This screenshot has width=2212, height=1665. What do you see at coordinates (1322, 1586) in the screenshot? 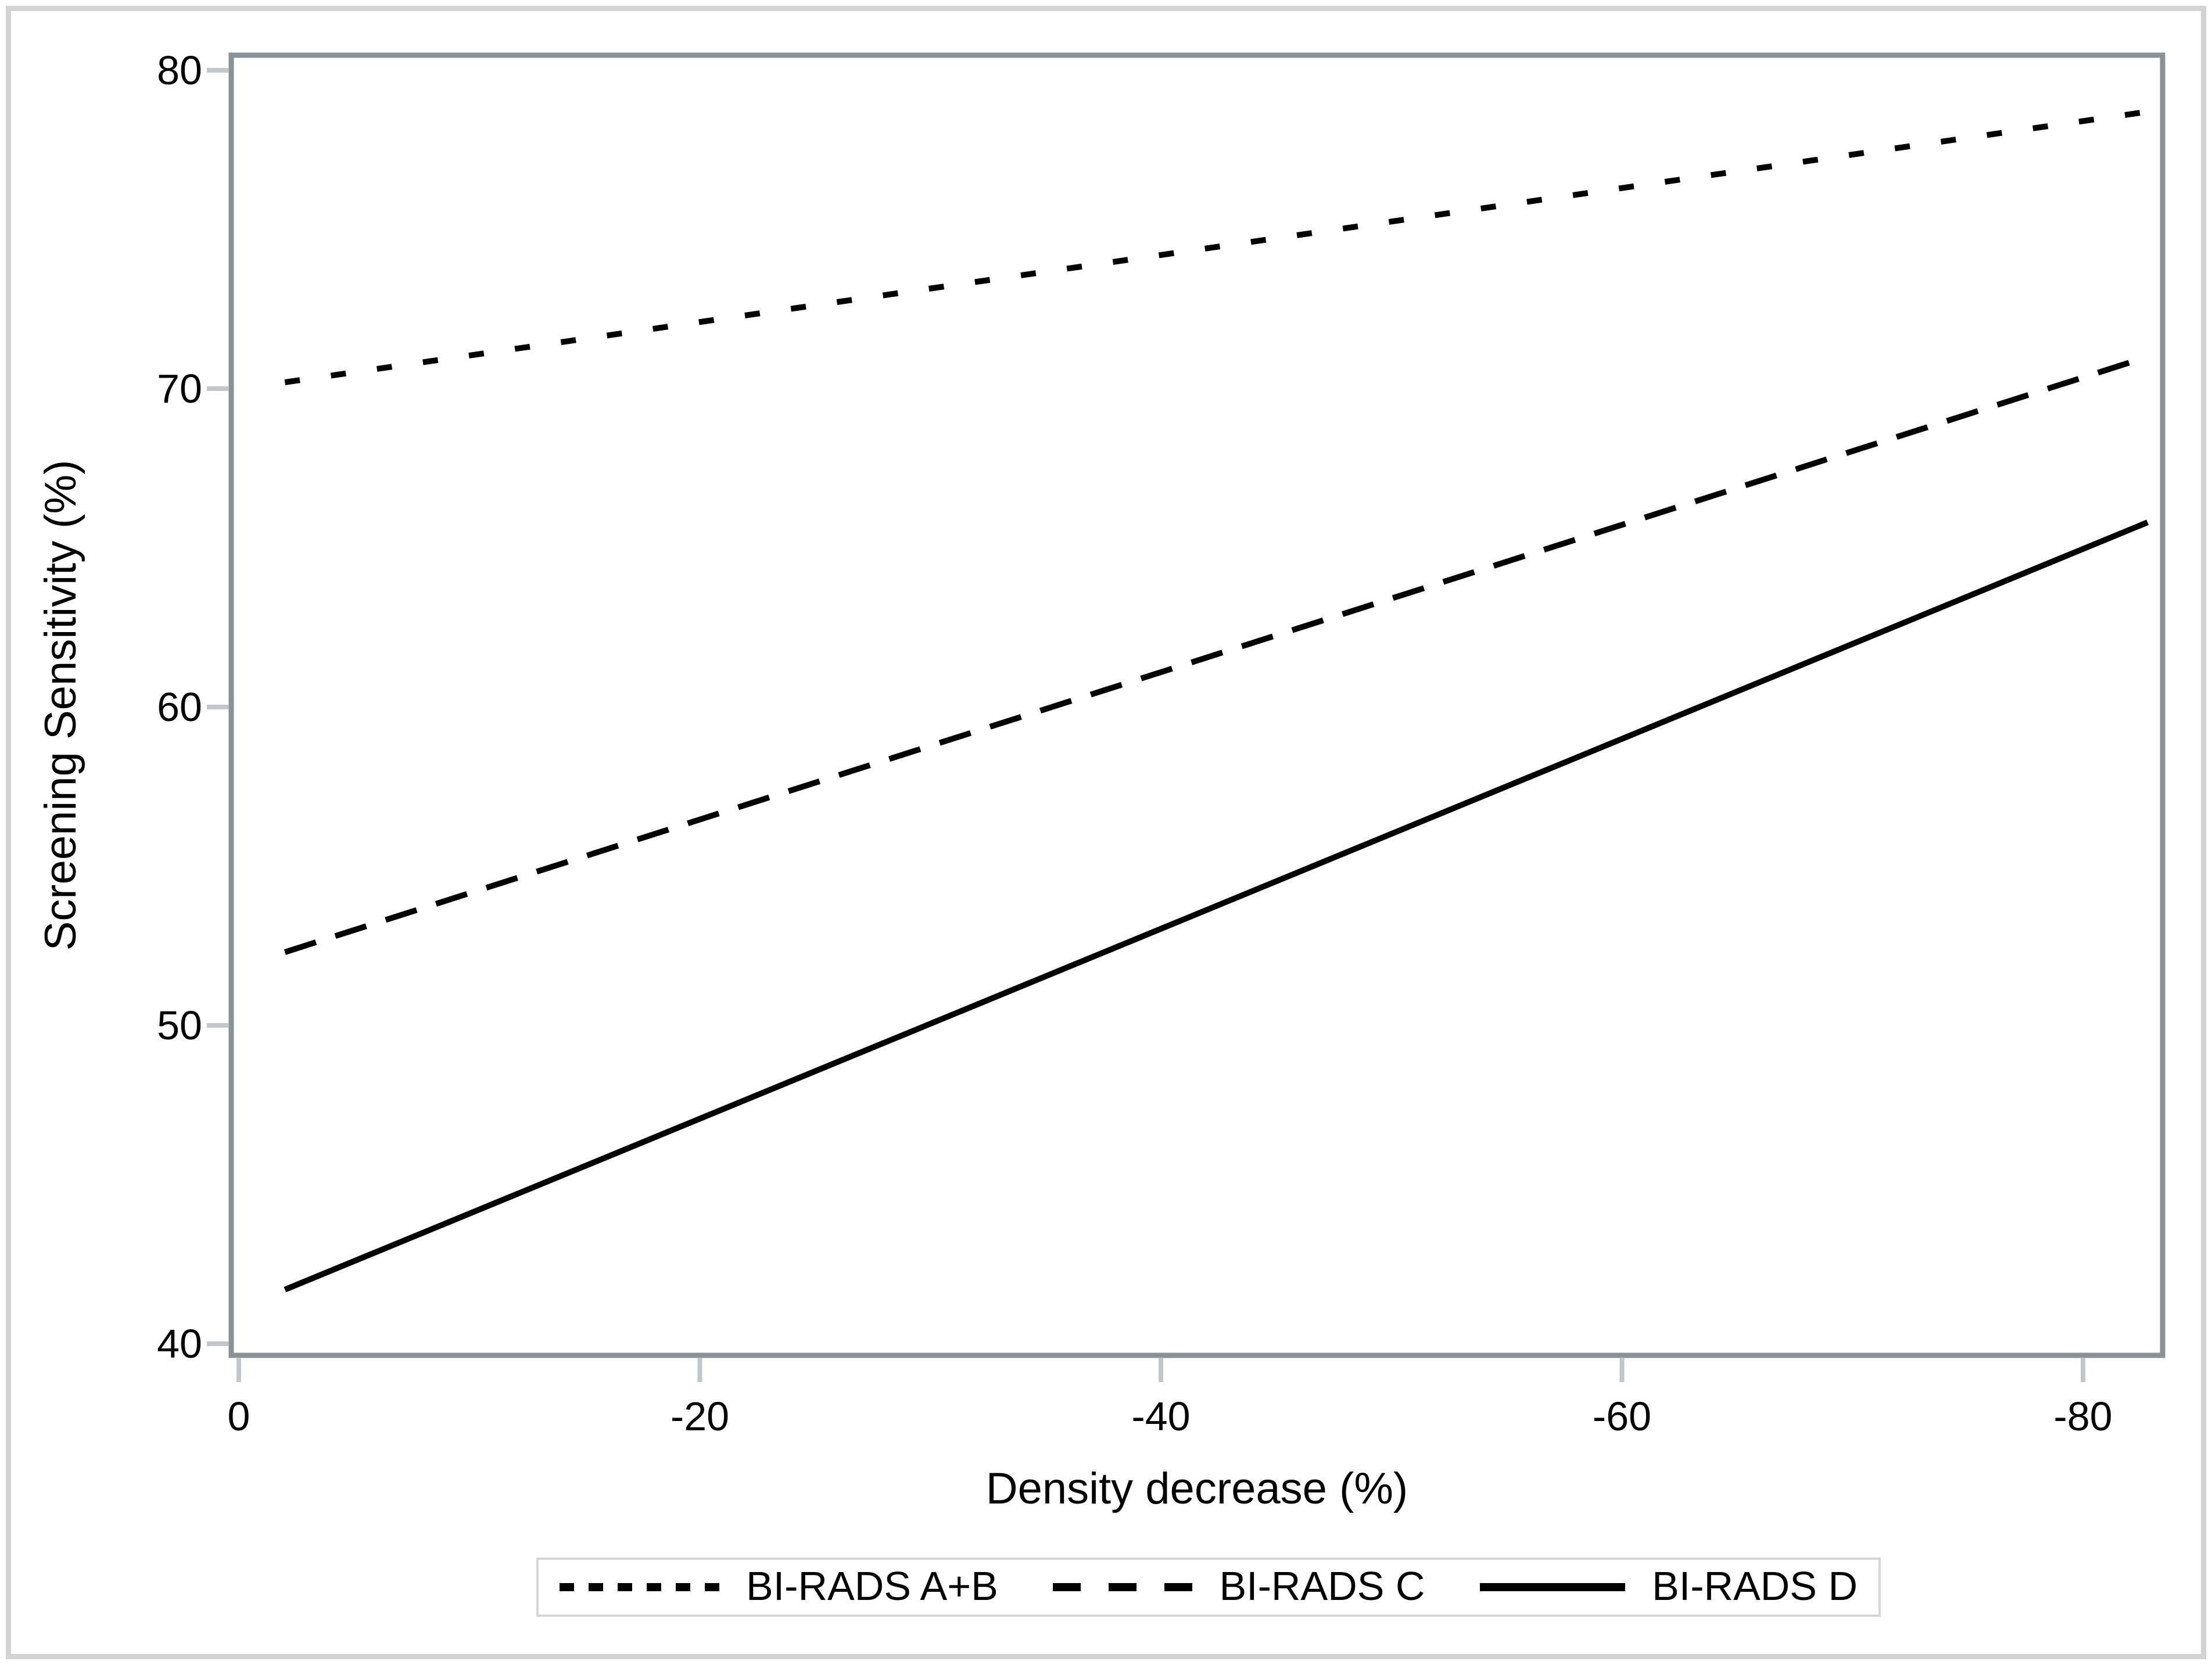
I see `legend-item-label: BI-RADS C` at bounding box center [1322, 1586].